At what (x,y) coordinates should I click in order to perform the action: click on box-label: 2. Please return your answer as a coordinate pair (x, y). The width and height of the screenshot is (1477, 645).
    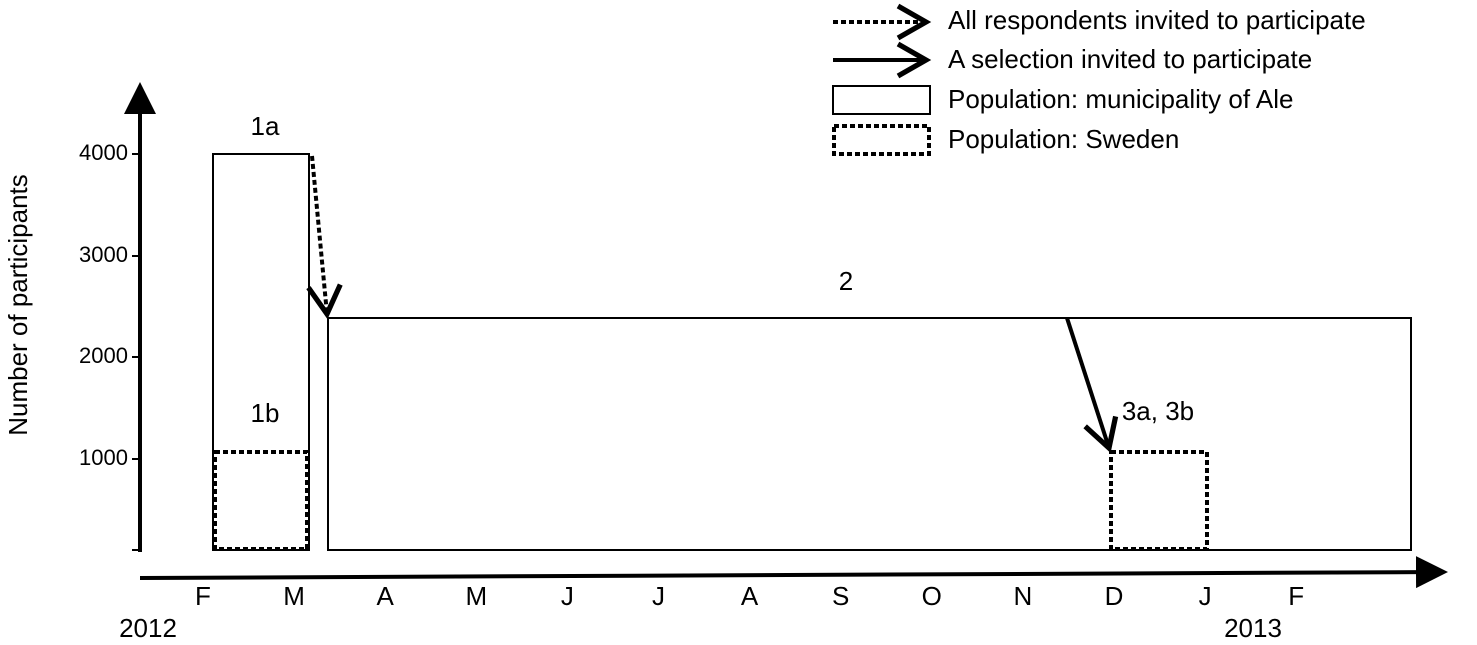
    Looking at the image, I should click on (846, 281).